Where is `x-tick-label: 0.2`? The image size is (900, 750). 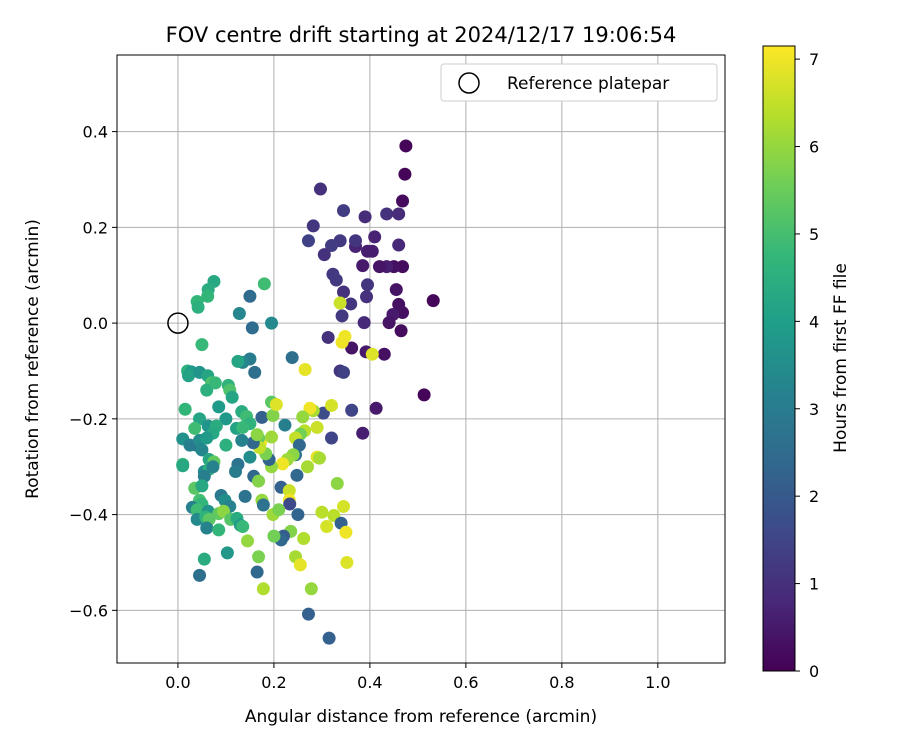 x-tick-label: 0.2 is located at coordinates (273, 682).